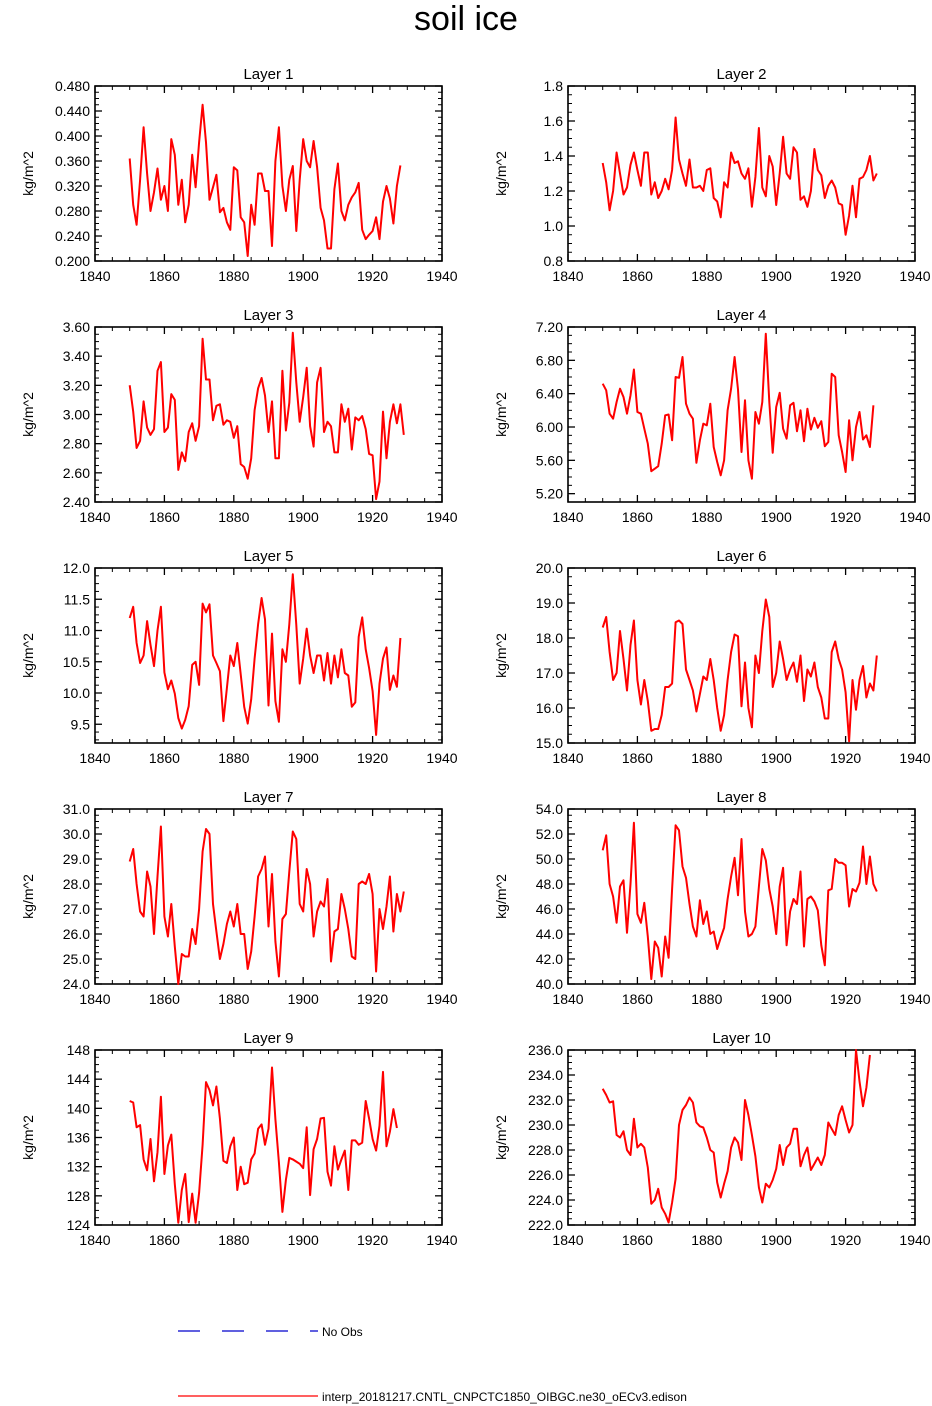 This screenshot has width=932, height=1406. I want to click on y-tick-label: 236.0, so click(545, 1050).